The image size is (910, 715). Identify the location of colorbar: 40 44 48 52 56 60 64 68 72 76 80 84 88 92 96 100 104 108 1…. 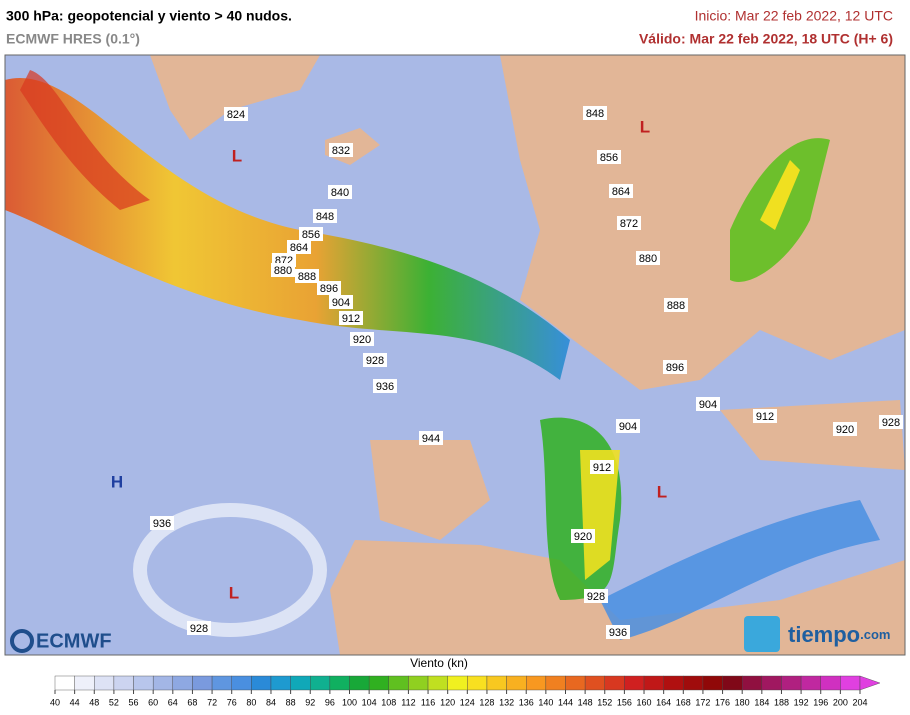
(465, 691).